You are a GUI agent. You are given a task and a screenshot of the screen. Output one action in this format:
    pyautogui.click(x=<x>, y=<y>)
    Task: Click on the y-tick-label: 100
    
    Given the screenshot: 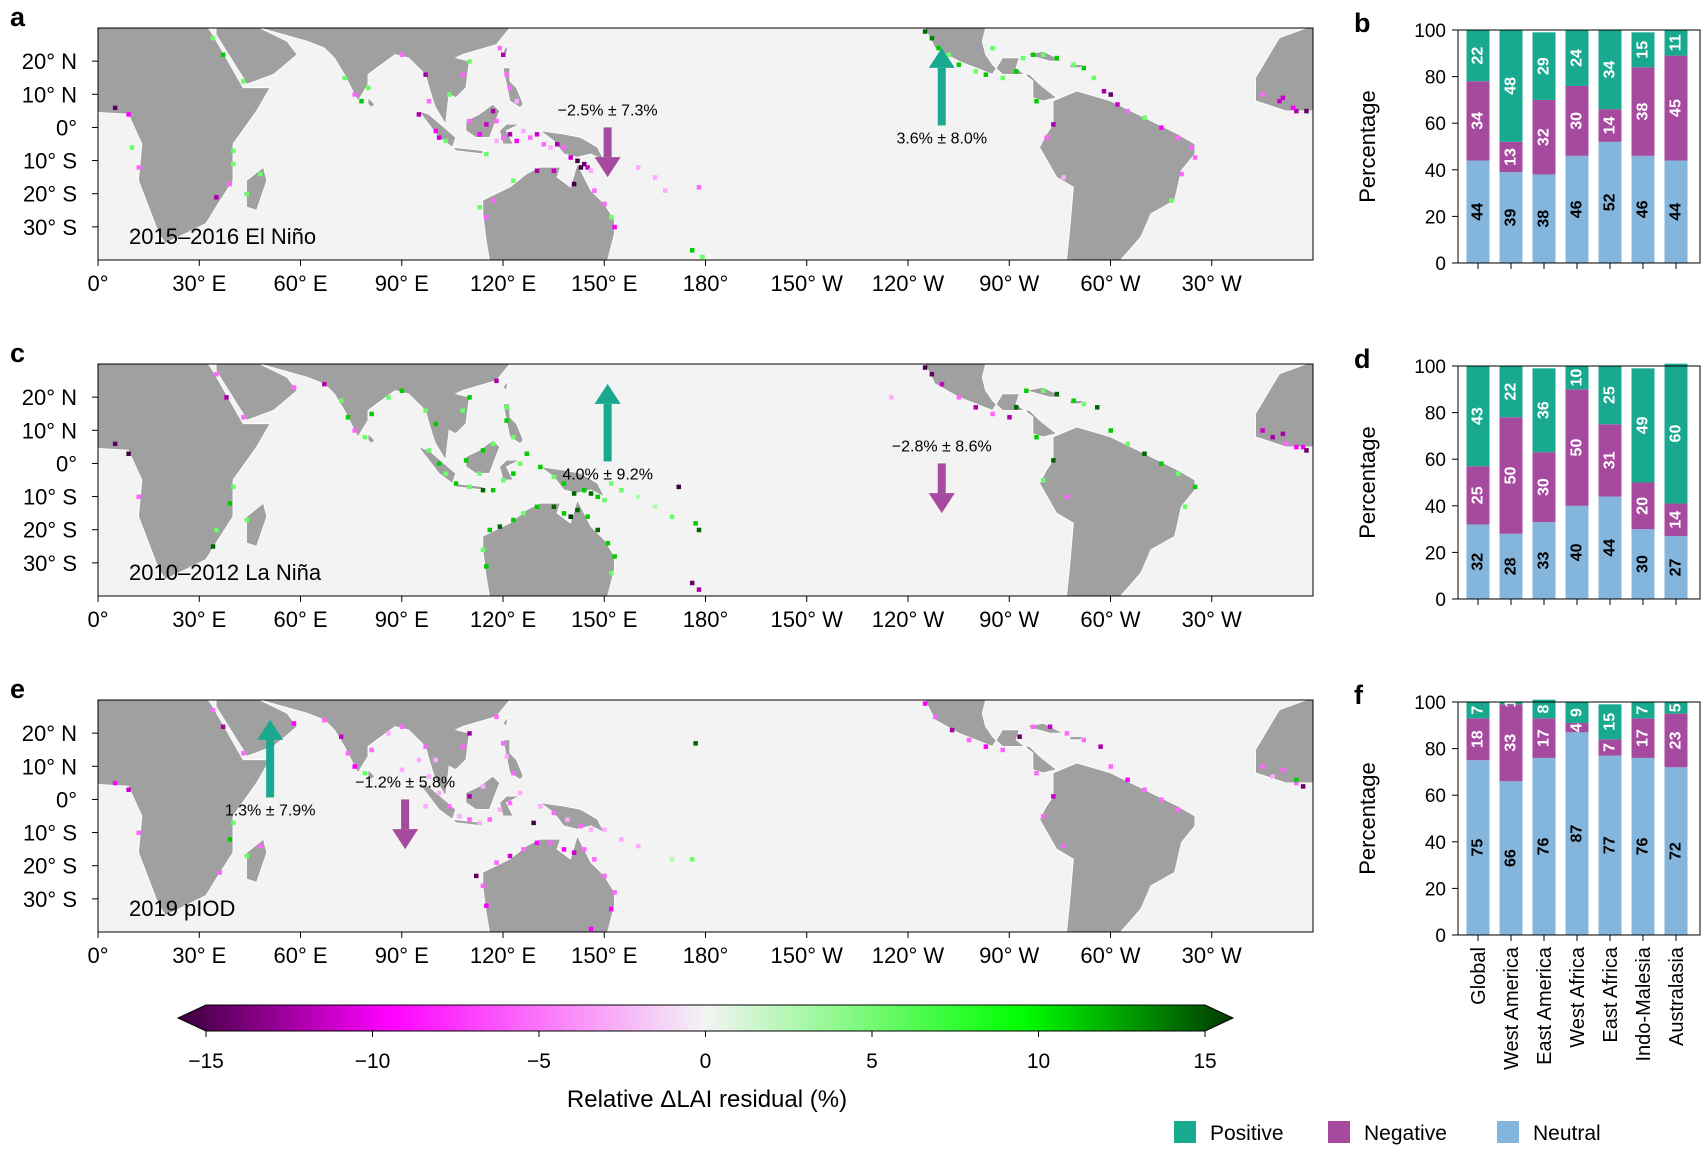 What is the action you would take?
    pyautogui.click(x=1430, y=367)
    